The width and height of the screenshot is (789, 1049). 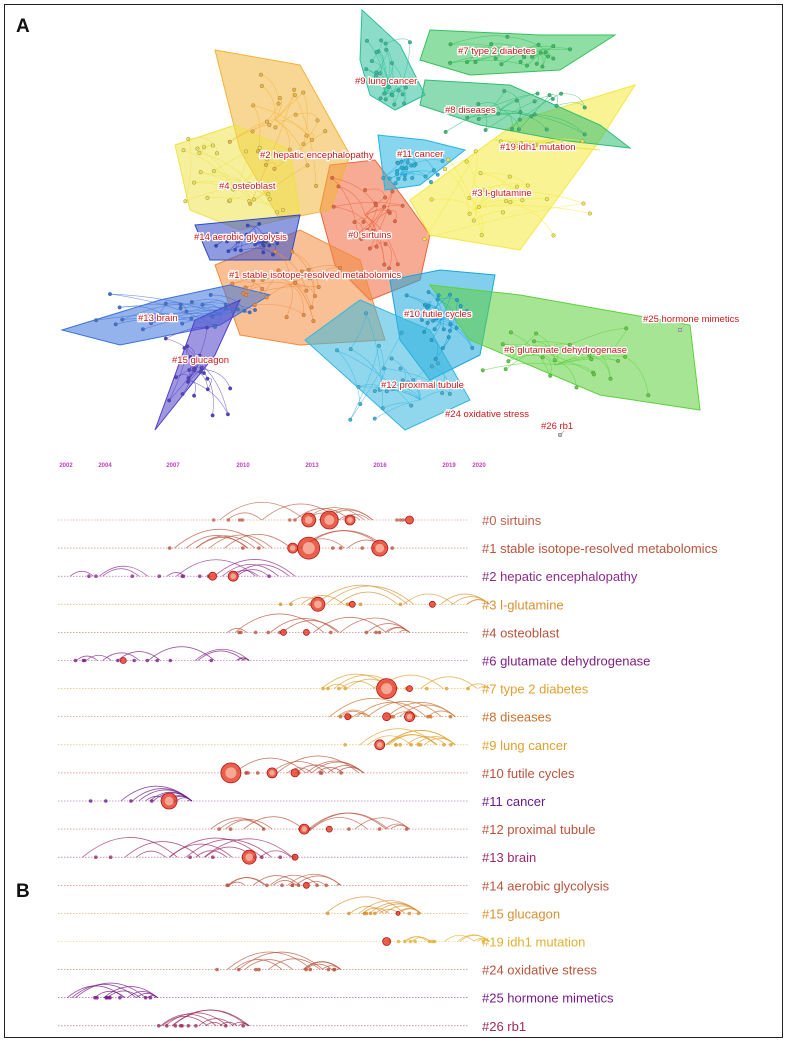 I want to click on year-tick-2007: 2007, so click(x=173, y=466).